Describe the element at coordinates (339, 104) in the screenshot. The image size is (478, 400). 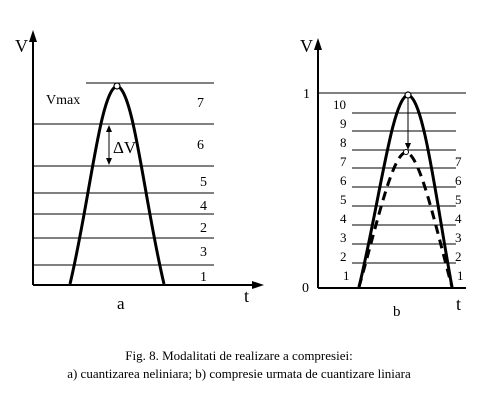
I see `panel-b-left-level-label: 10` at that location.